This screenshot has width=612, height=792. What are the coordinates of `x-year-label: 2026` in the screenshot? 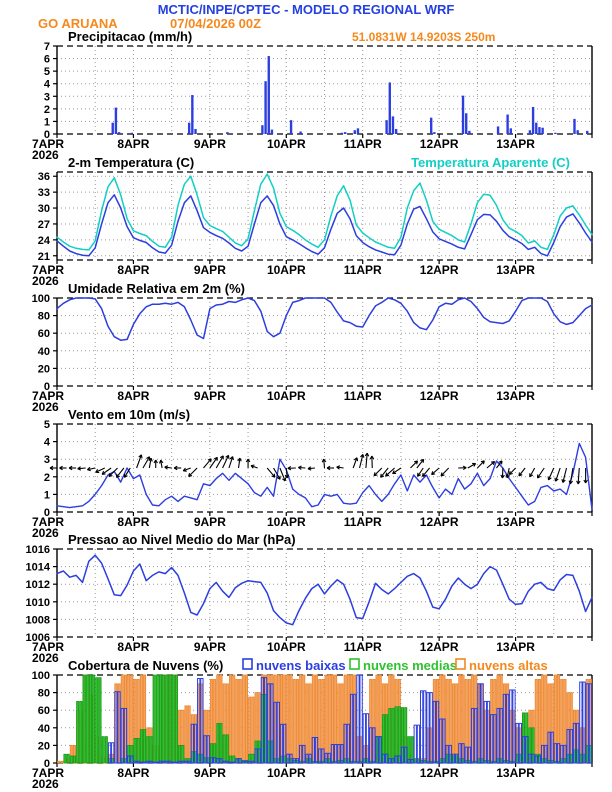 It's located at (45, 658).